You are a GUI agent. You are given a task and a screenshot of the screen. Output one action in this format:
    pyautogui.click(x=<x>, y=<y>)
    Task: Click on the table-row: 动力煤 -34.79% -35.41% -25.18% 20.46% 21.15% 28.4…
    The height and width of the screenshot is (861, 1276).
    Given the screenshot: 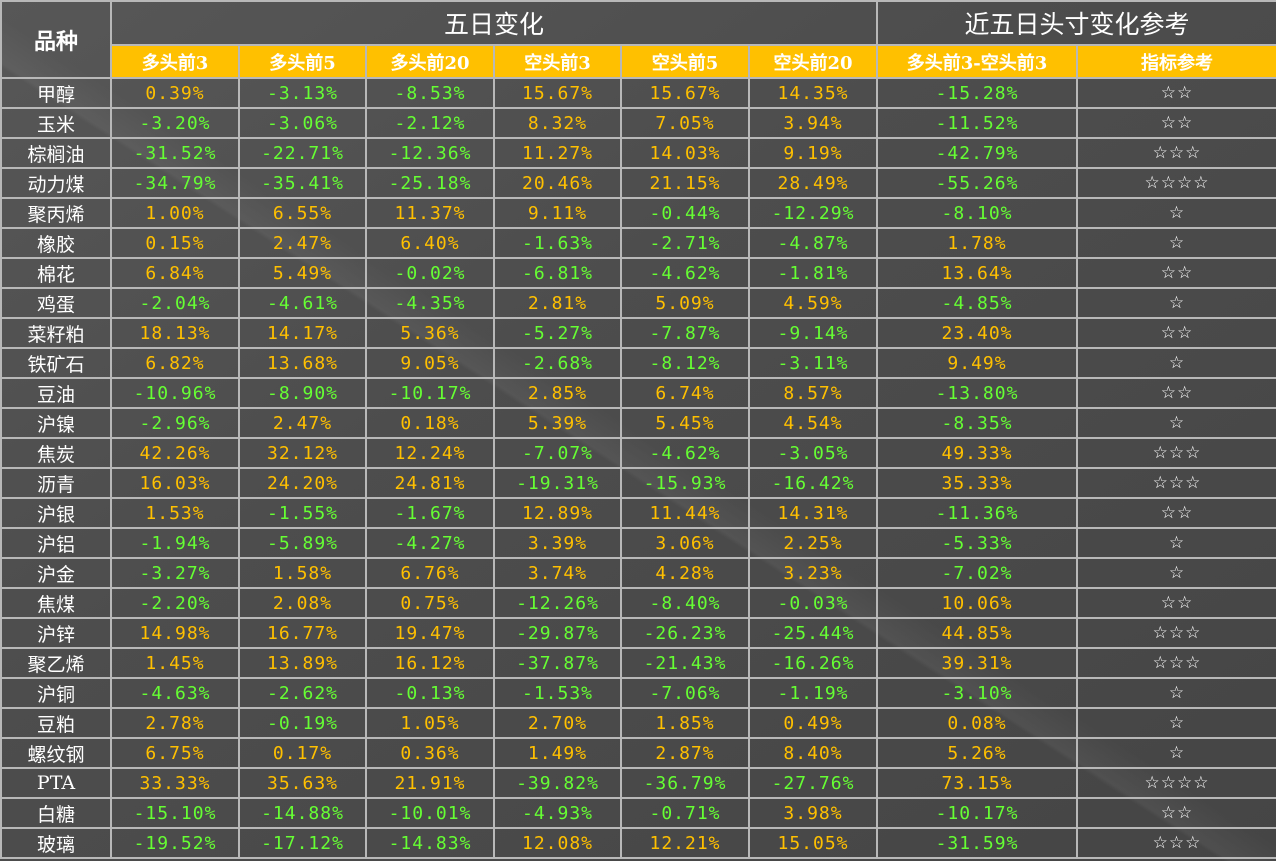 What is the action you would take?
    pyautogui.click(x=638, y=183)
    